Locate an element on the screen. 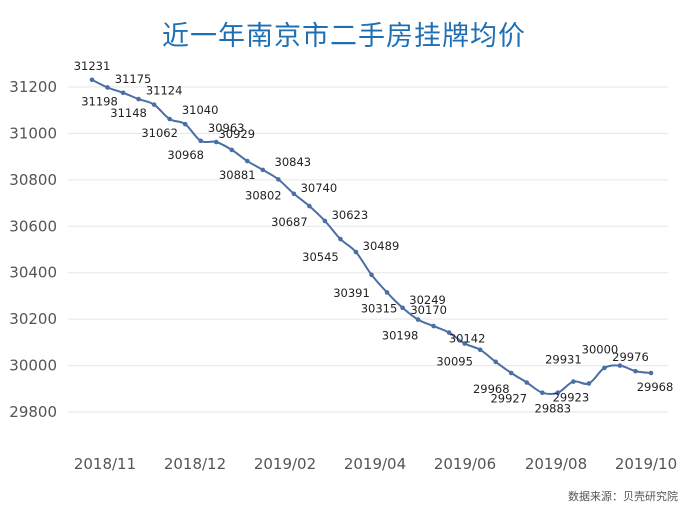  data-label: 30000 is located at coordinates (600, 350).